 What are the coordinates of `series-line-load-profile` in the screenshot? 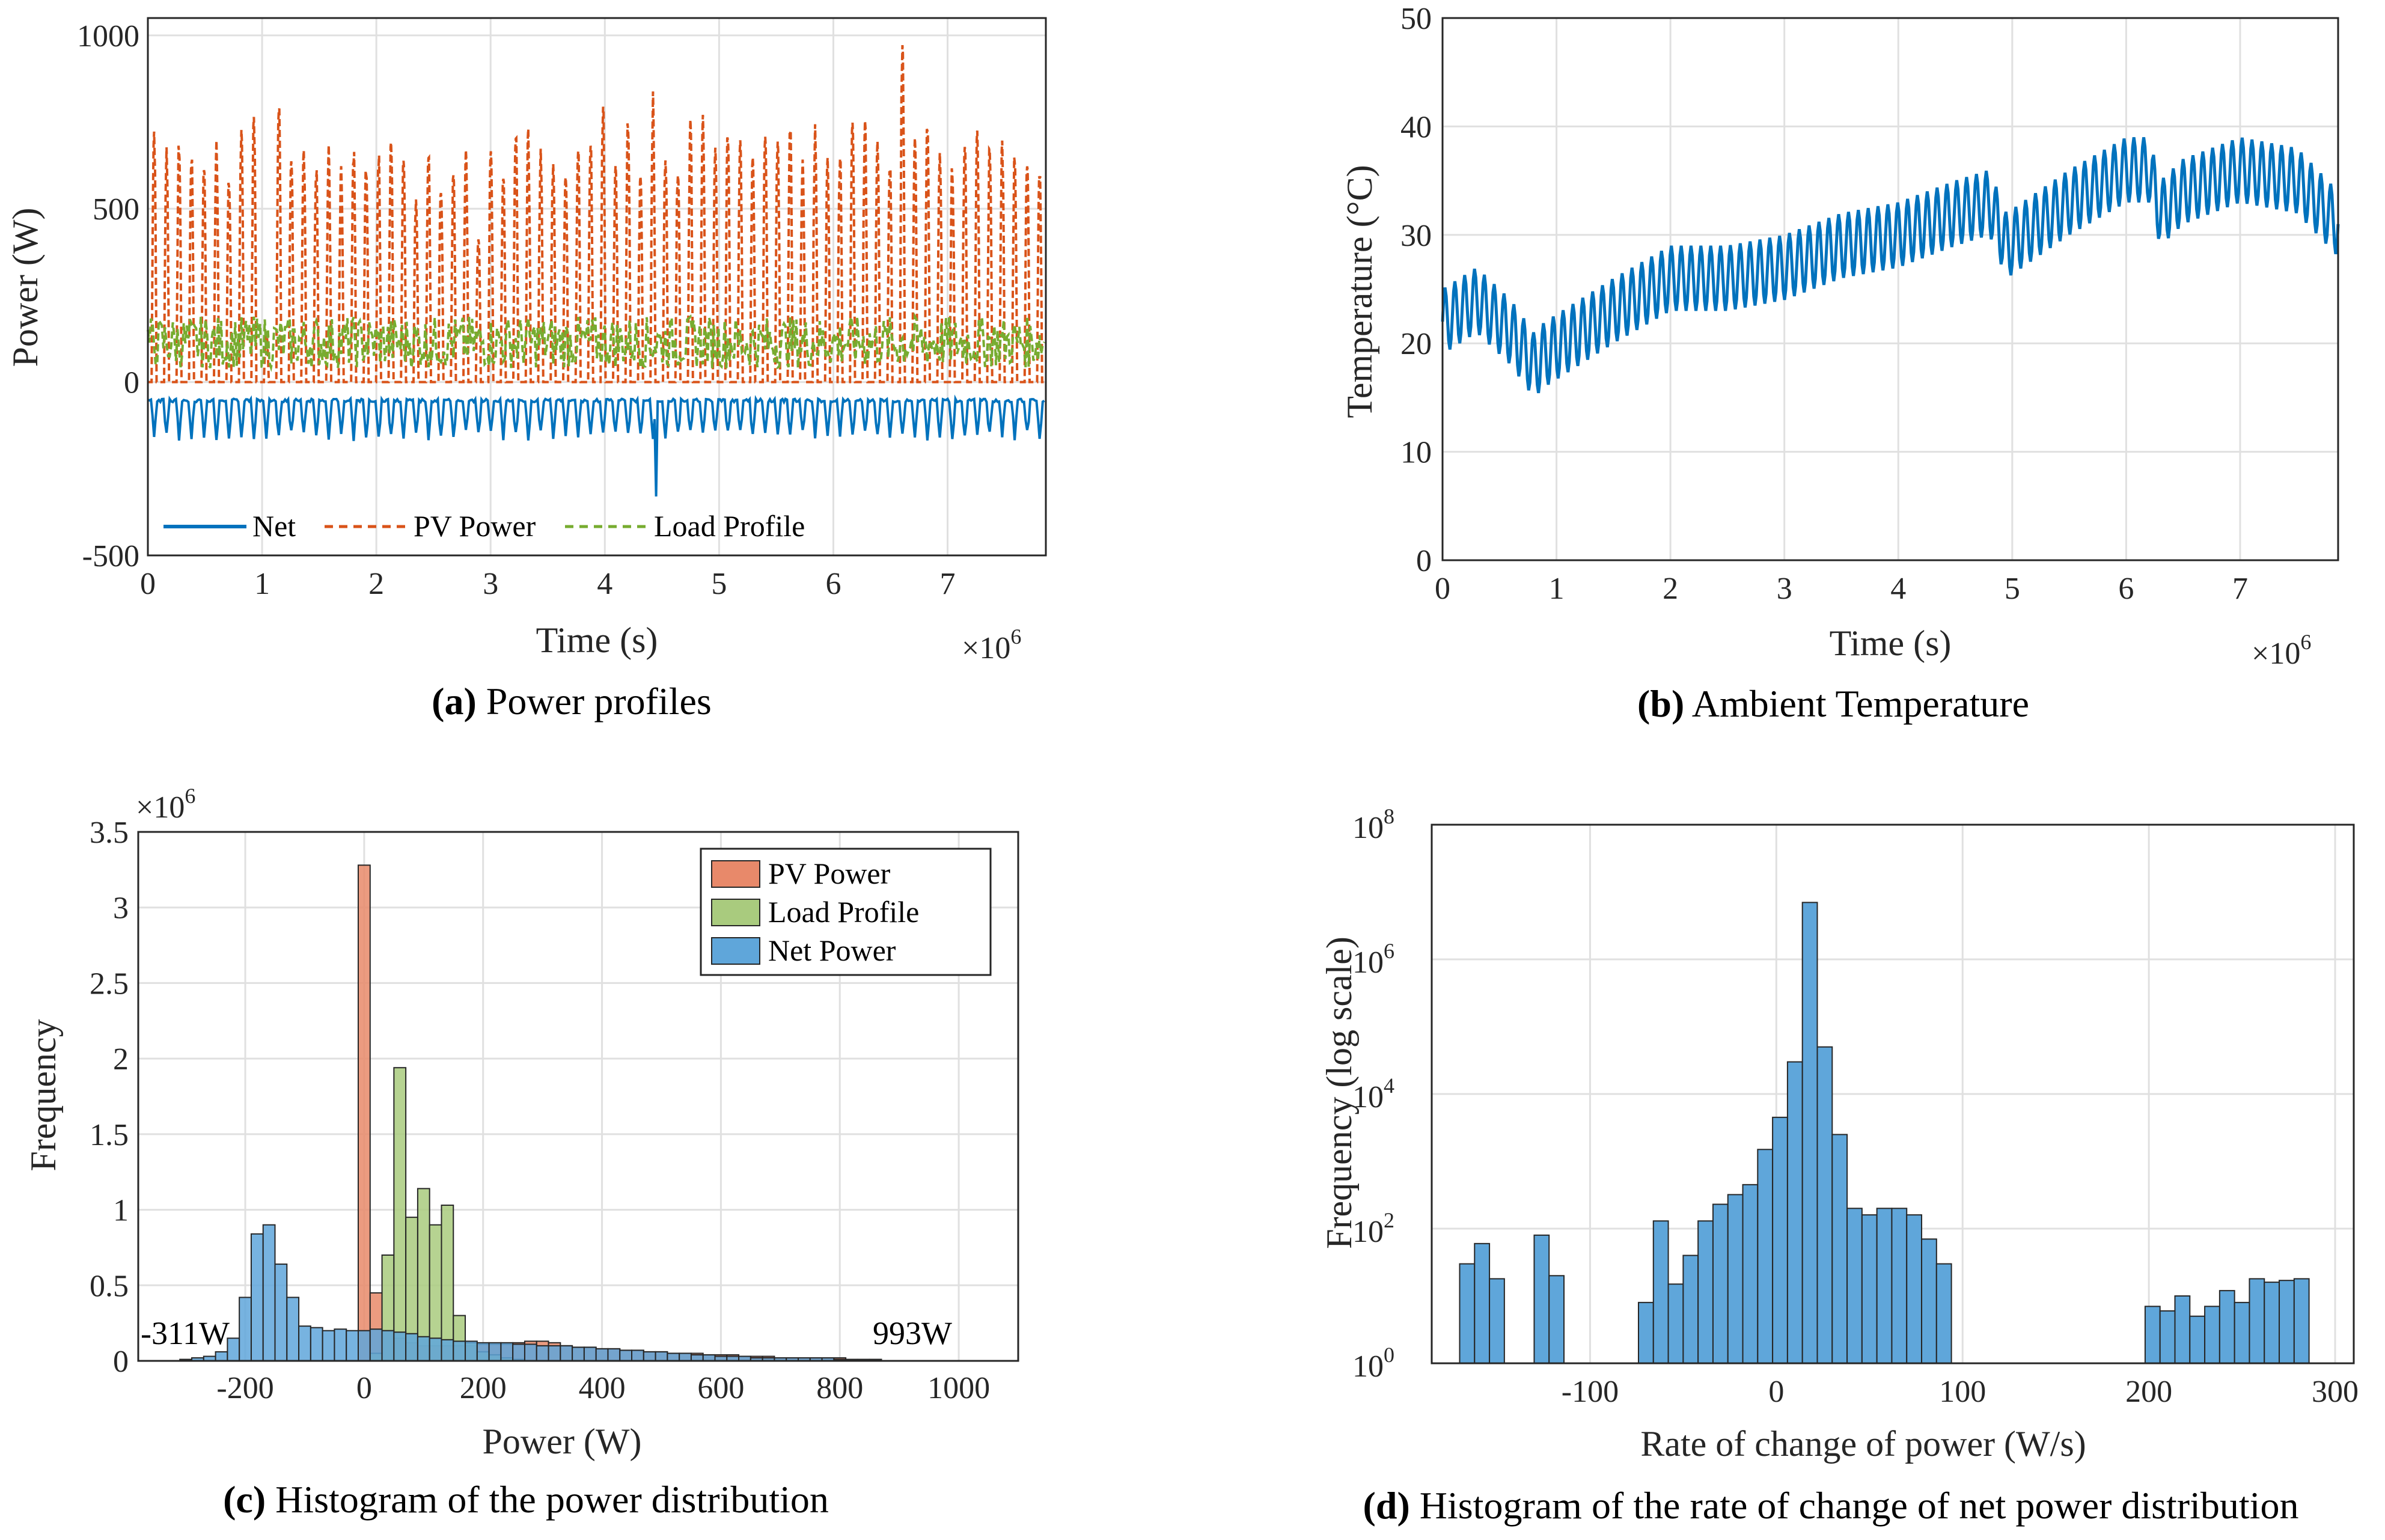 It's located at (596, 342).